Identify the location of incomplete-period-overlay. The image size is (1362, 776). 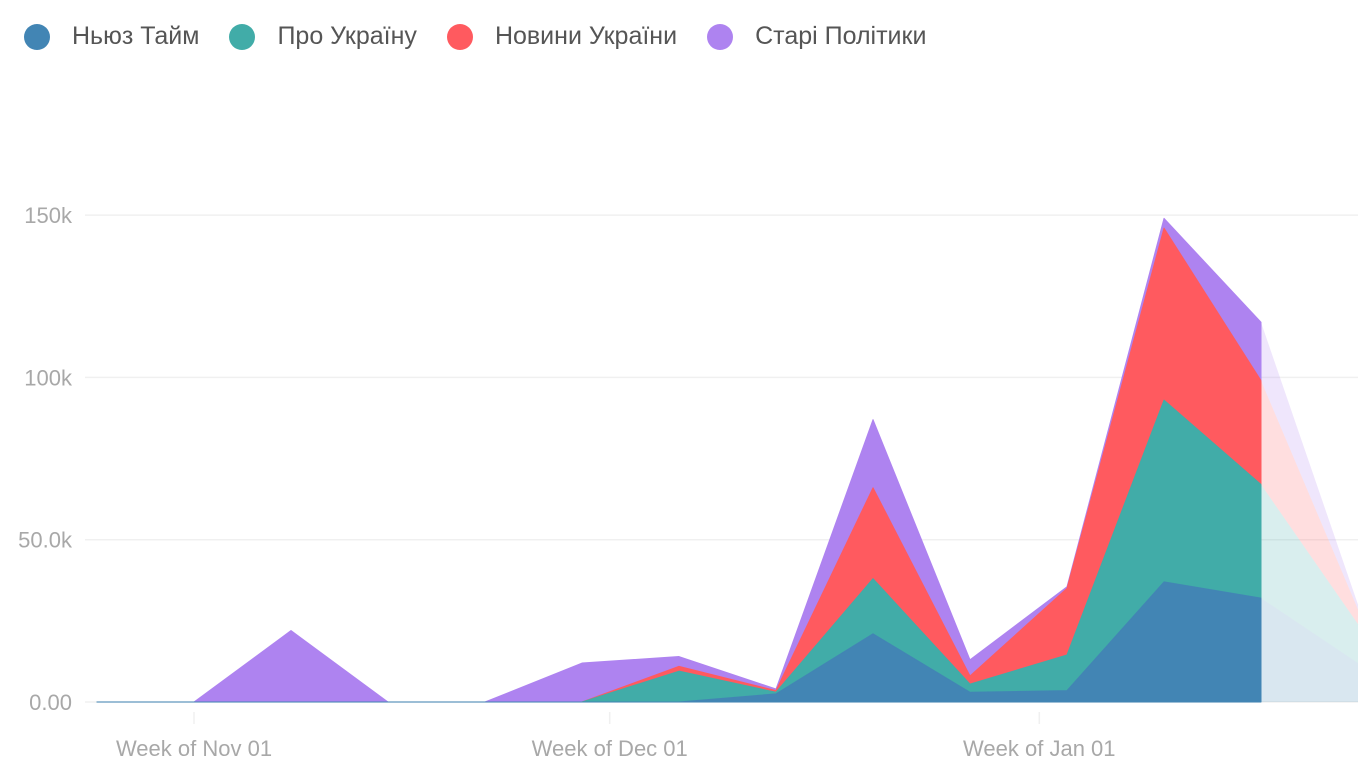
(1309, 512).